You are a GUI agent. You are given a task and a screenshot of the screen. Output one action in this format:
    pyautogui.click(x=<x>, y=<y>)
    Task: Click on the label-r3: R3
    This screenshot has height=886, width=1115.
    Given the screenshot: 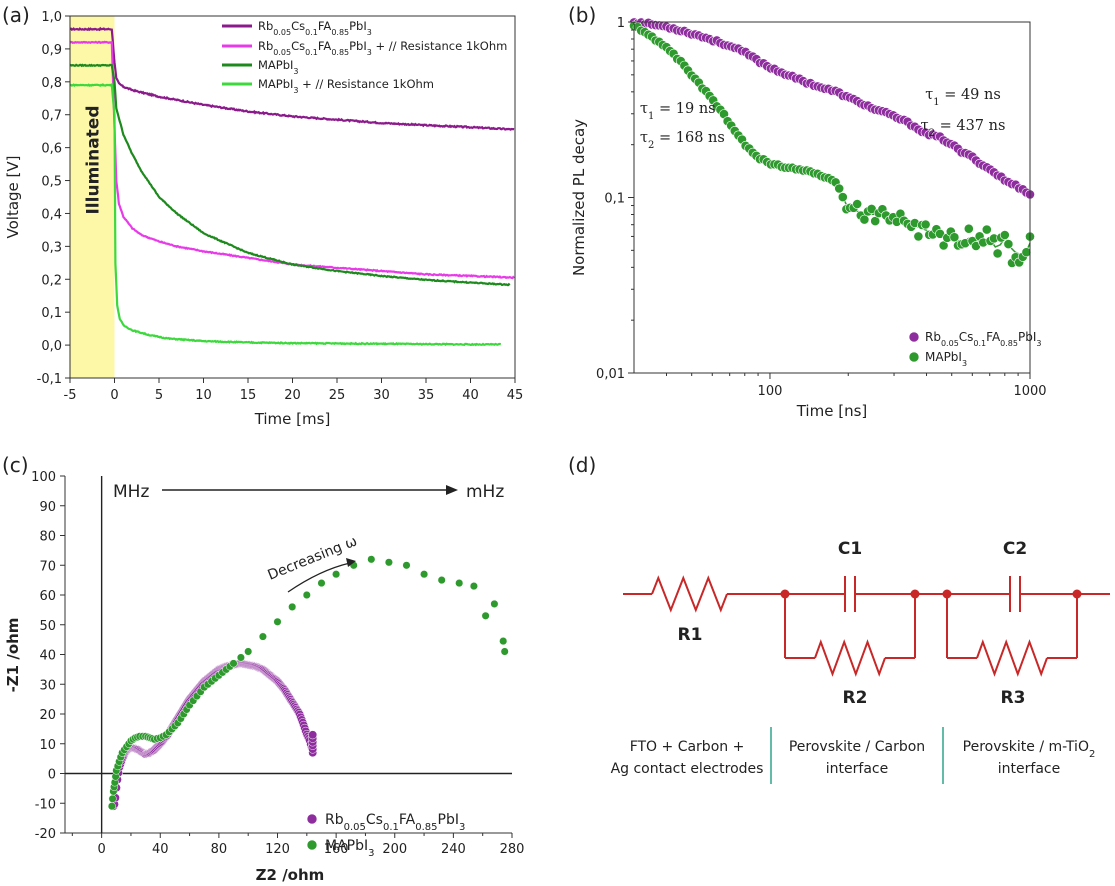 What is the action you would take?
    pyautogui.click(x=1013, y=698)
    